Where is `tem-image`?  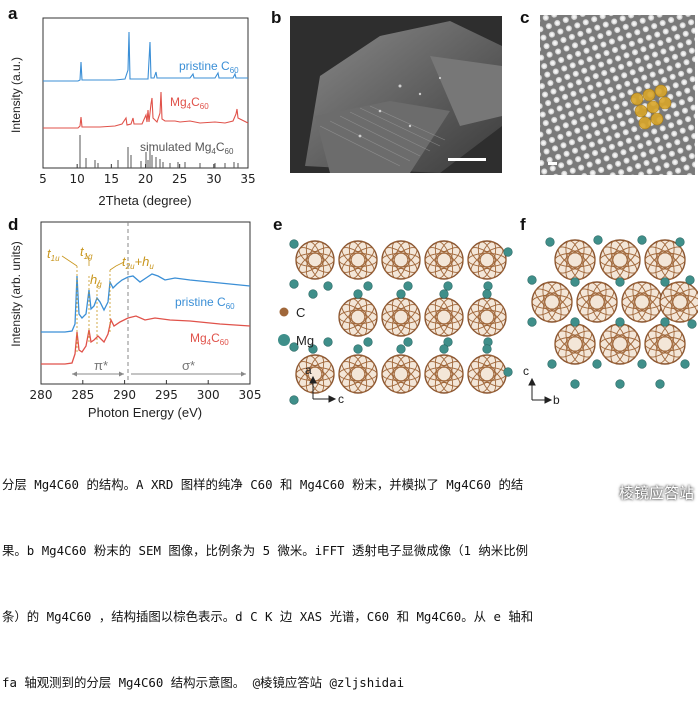 tem-image is located at coordinates (617, 95).